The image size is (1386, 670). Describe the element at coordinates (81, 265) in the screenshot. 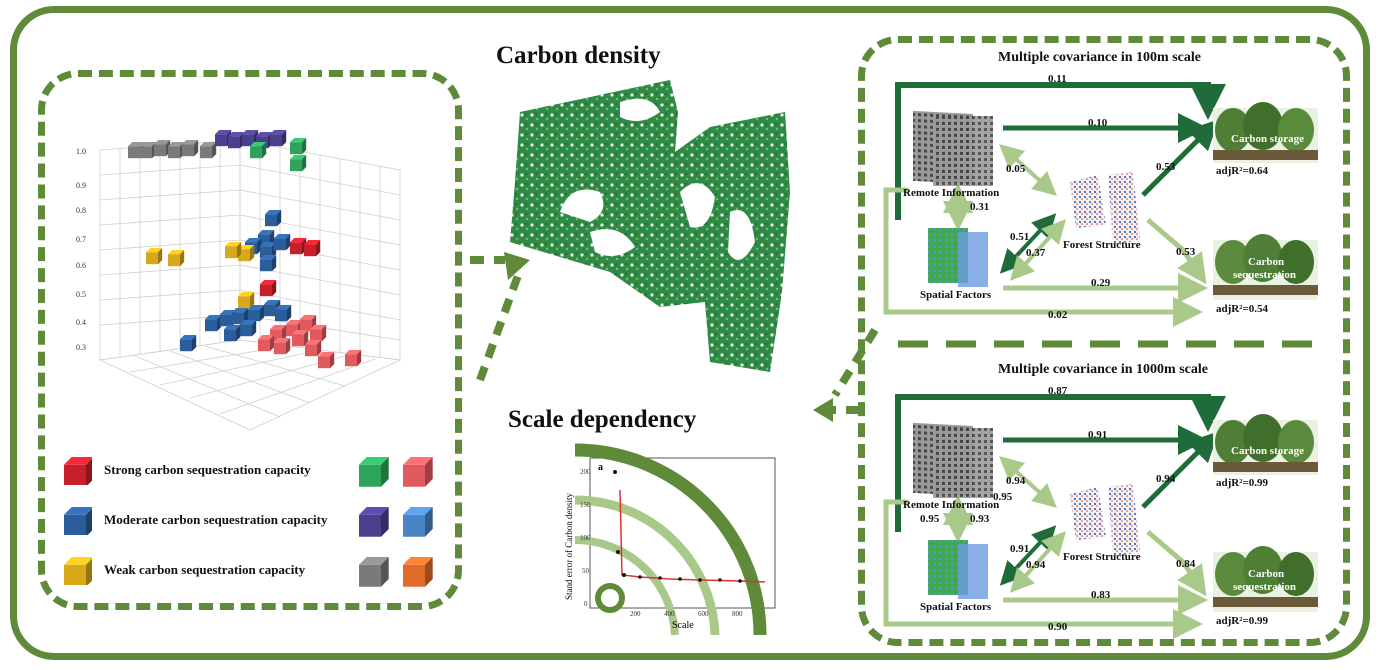

I see `svg-text: 0.6` at that location.